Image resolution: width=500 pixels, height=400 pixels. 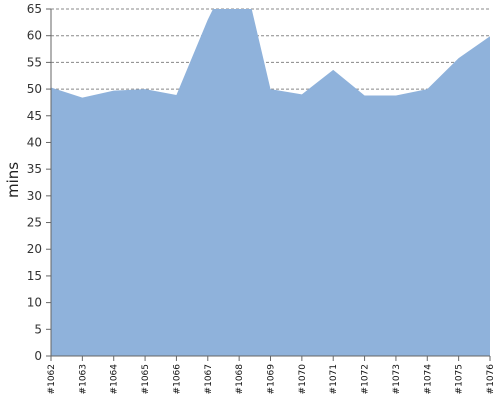 What do you see at coordinates (177, 379) in the screenshot?
I see `x-tick-label: #1066` at bounding box center [177, 379].